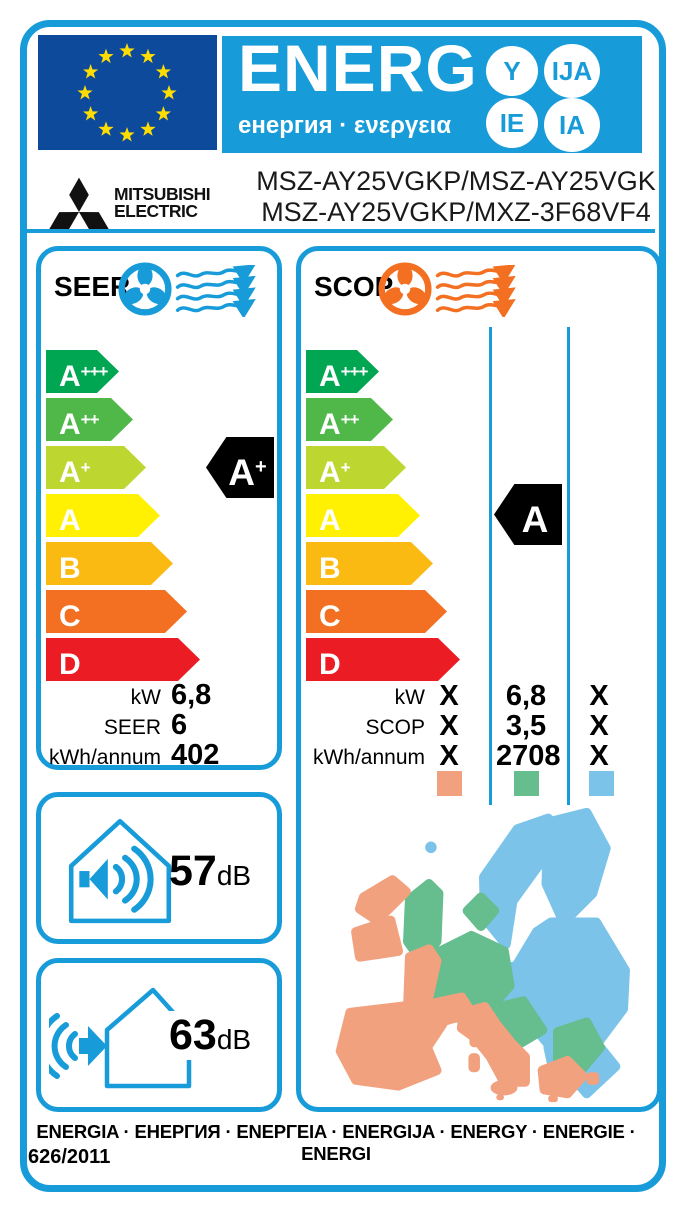 Image resolution: width=686 pixels, height=1212 pixels. Describe the element at coordinates (449, 783) in the screenshot. I see `warm-zone-swatch` at that location.